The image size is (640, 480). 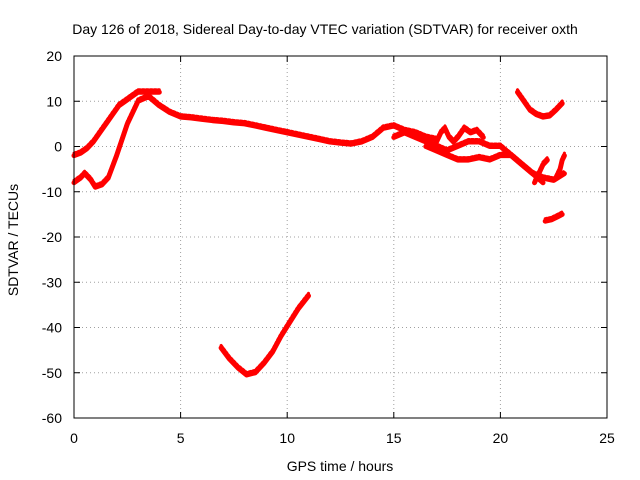 I want to click on series-band-track-d, so click(x=484, y=162).